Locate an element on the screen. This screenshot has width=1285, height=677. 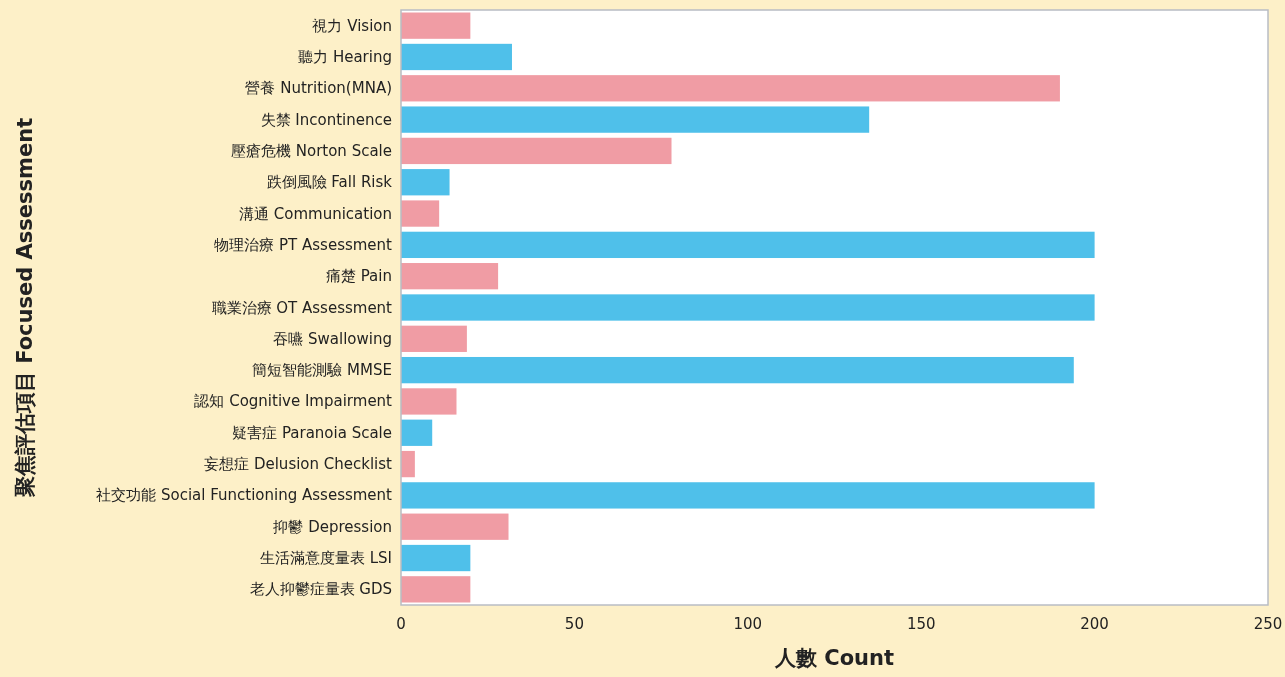
x-tick-label: 150 is located at coordinates (921, 624).